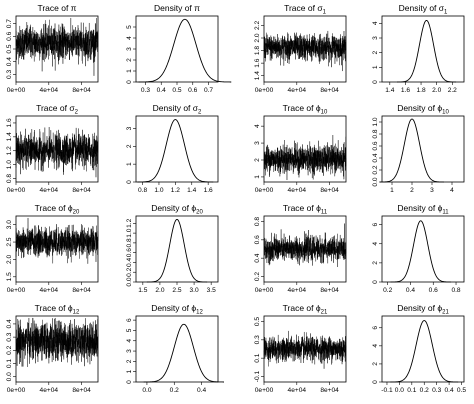  I want to click on x-tick-label: 0.5, so click(461, 390).